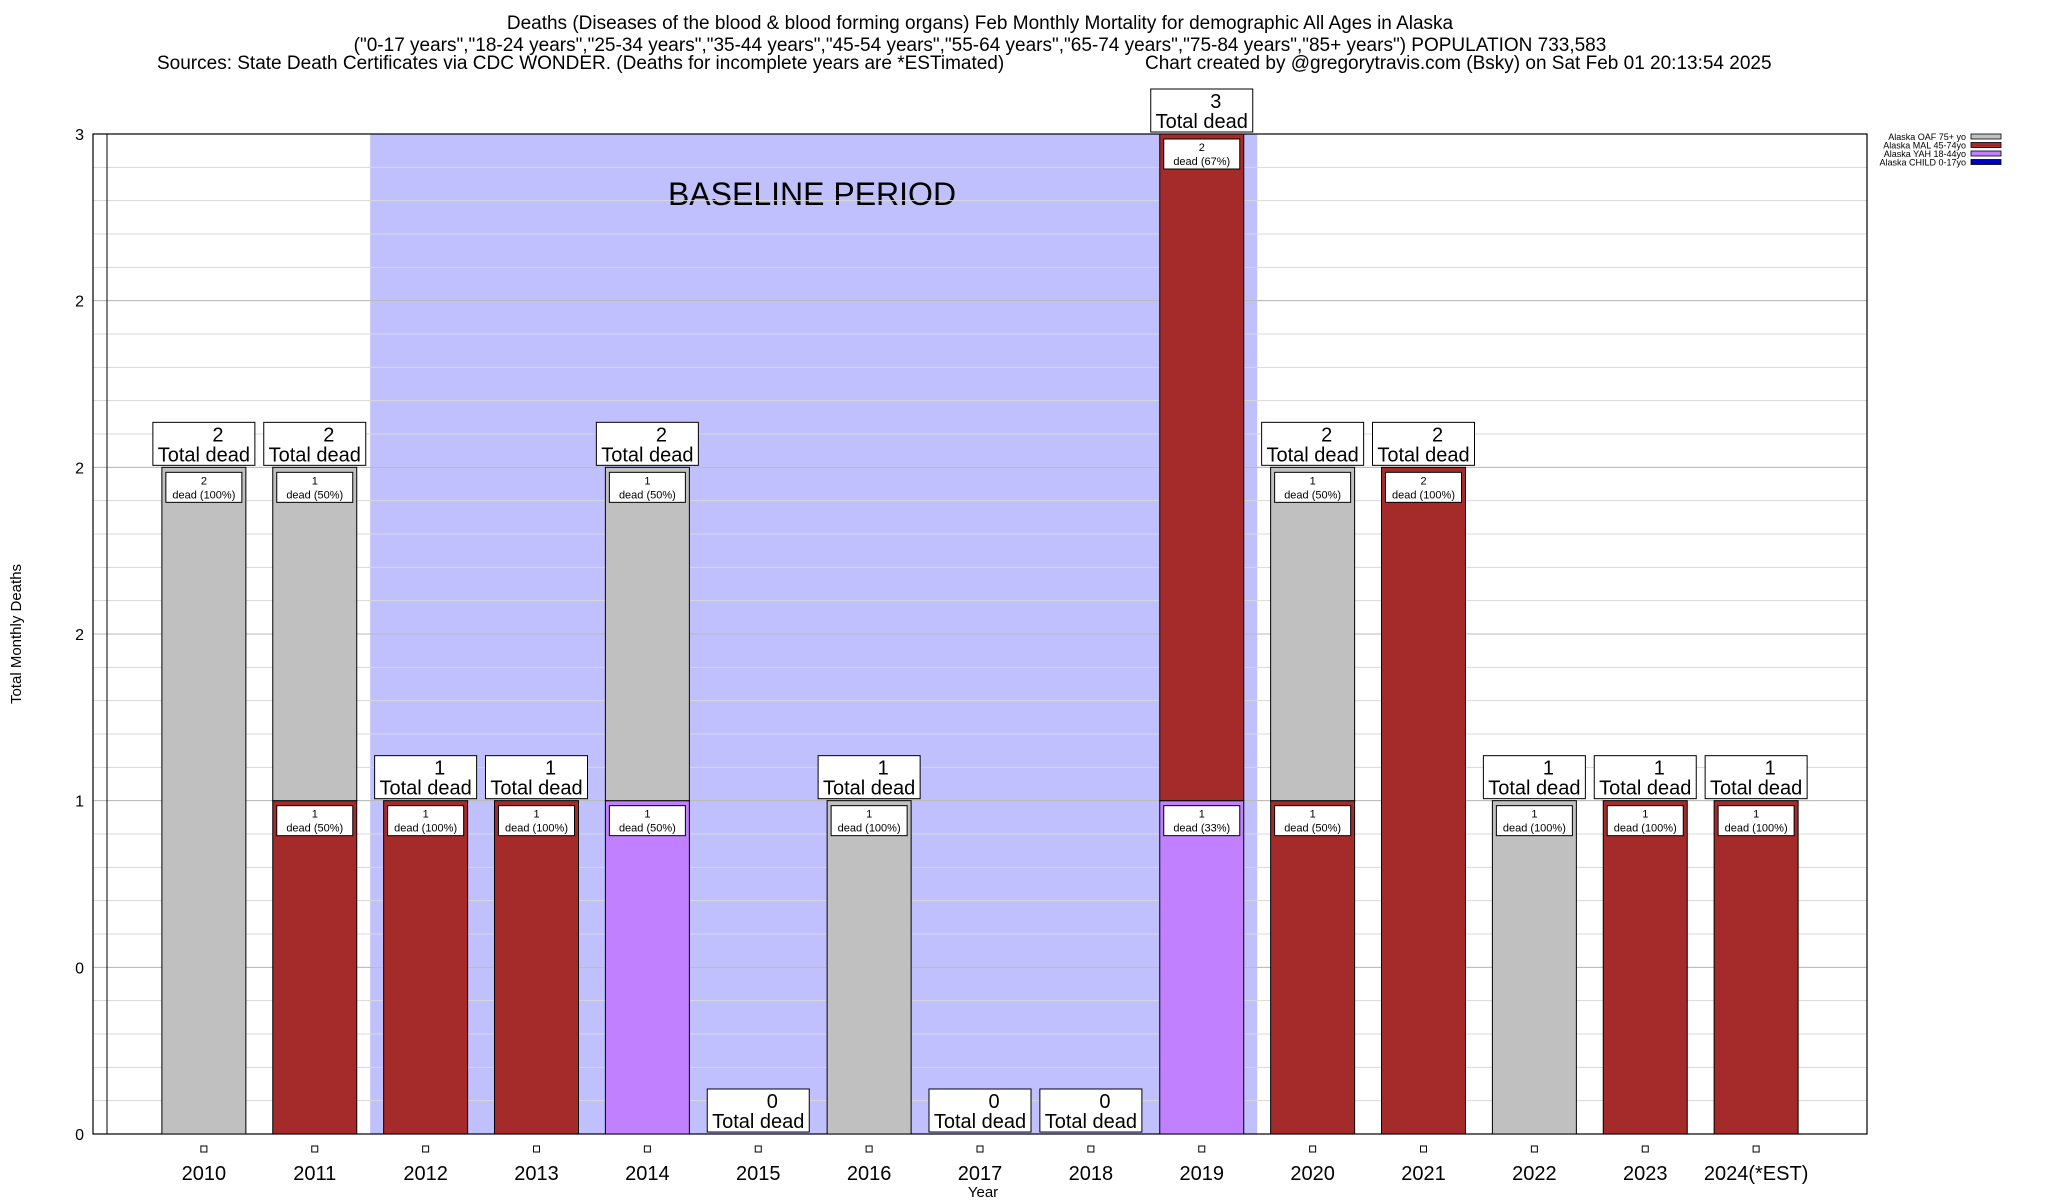 The width and height of the screenshot is (2048, 1200). I want to click on x-tick-label: 2019, so click(1202, 1174).